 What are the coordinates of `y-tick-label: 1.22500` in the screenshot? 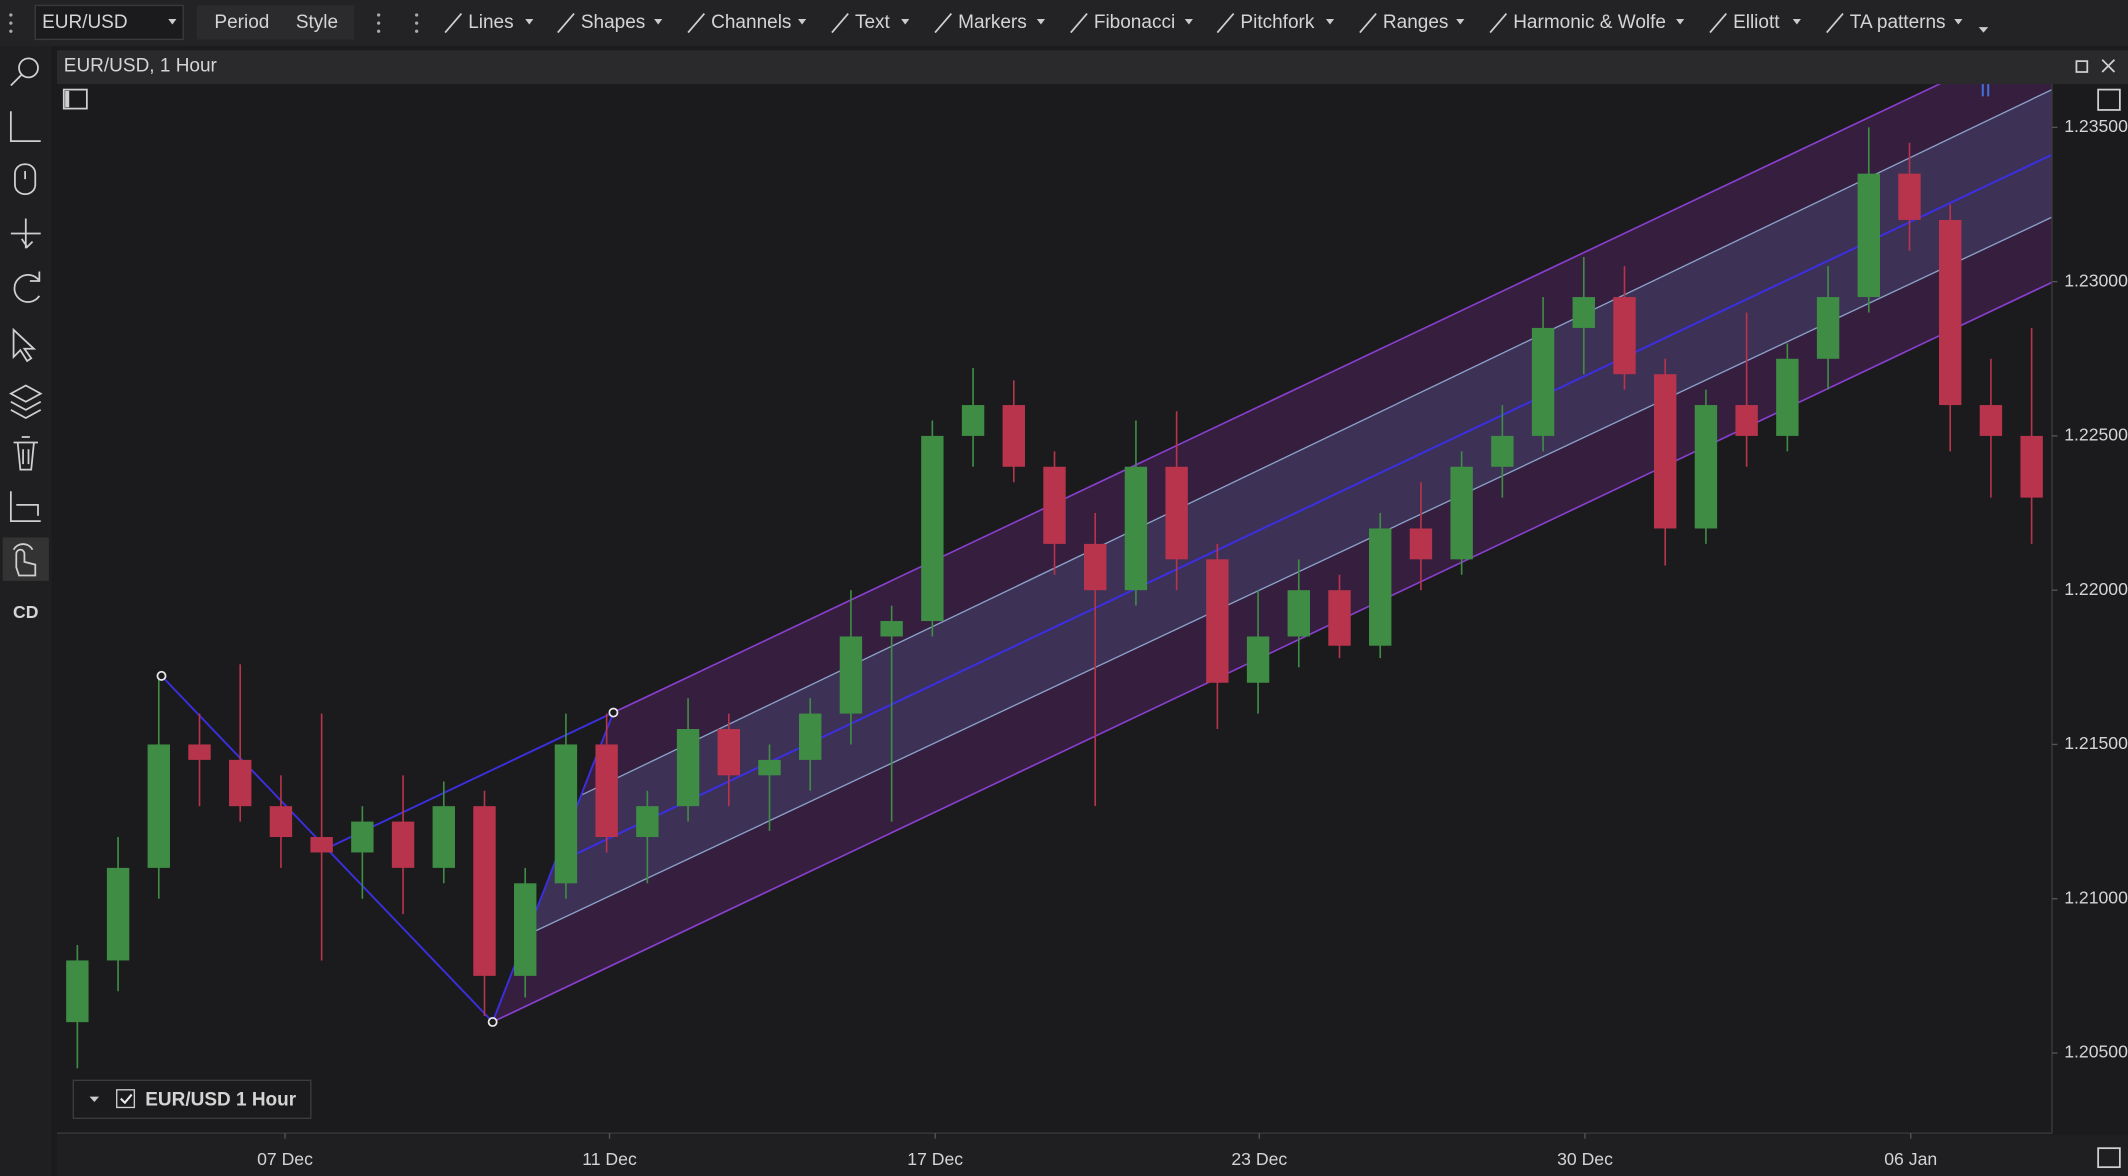 It's located at (2096, 435).